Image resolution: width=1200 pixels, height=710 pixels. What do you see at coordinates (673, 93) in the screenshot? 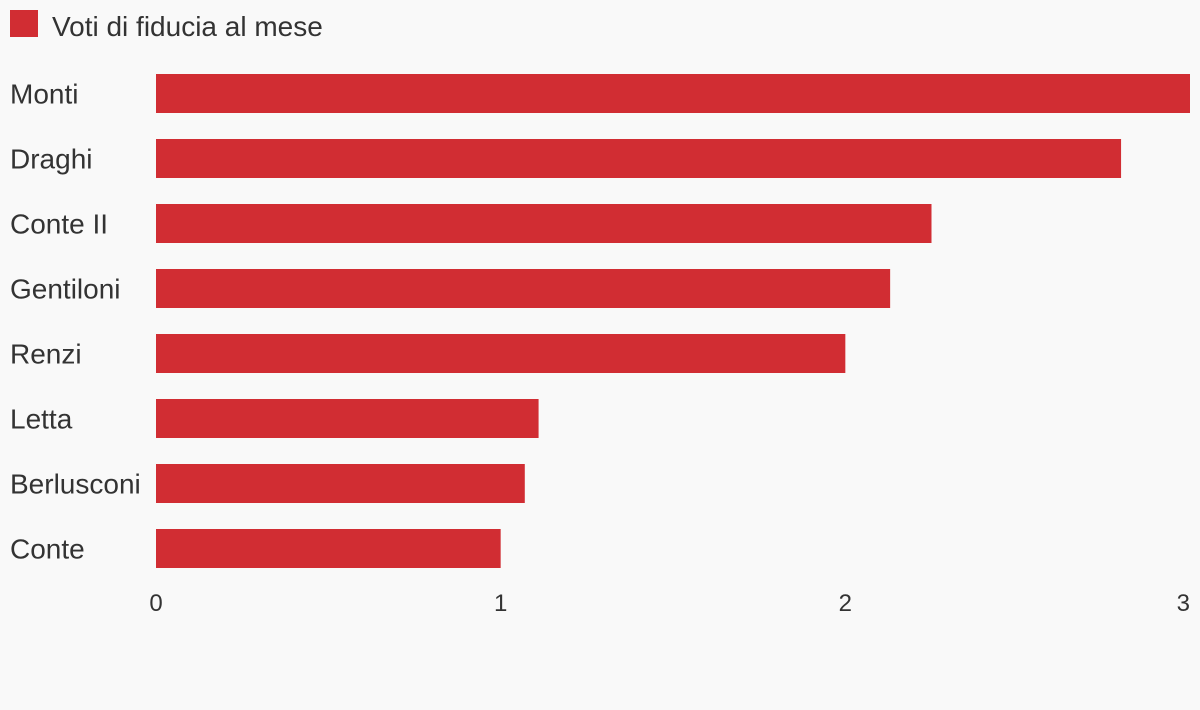
I see `bar-monti` at bounding box center [673, 93].